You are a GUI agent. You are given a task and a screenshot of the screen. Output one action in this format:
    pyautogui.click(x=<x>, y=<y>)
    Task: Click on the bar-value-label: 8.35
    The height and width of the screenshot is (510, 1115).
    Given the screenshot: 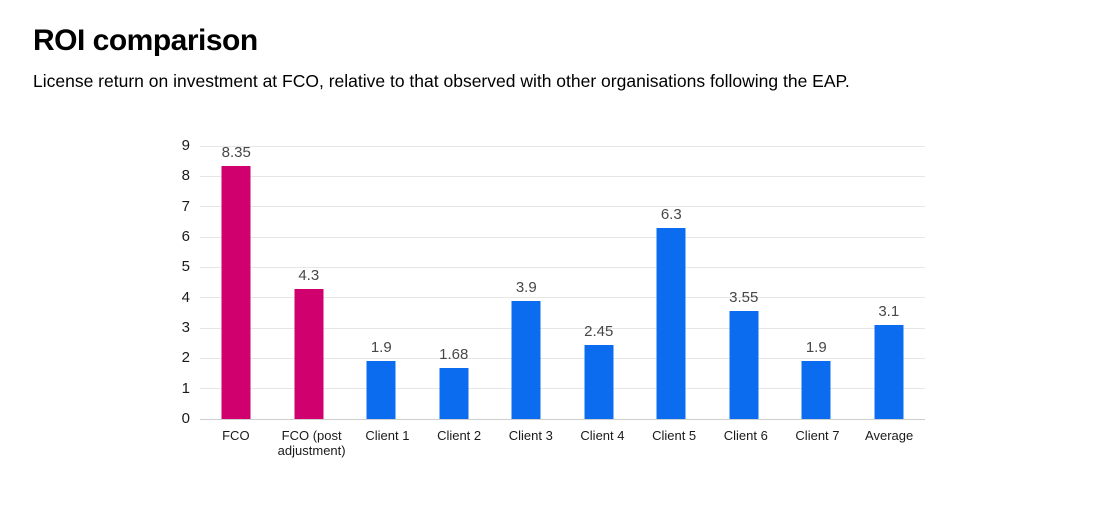 What is the action you would take?
    pyautogui.click(x=236, y=152)
    